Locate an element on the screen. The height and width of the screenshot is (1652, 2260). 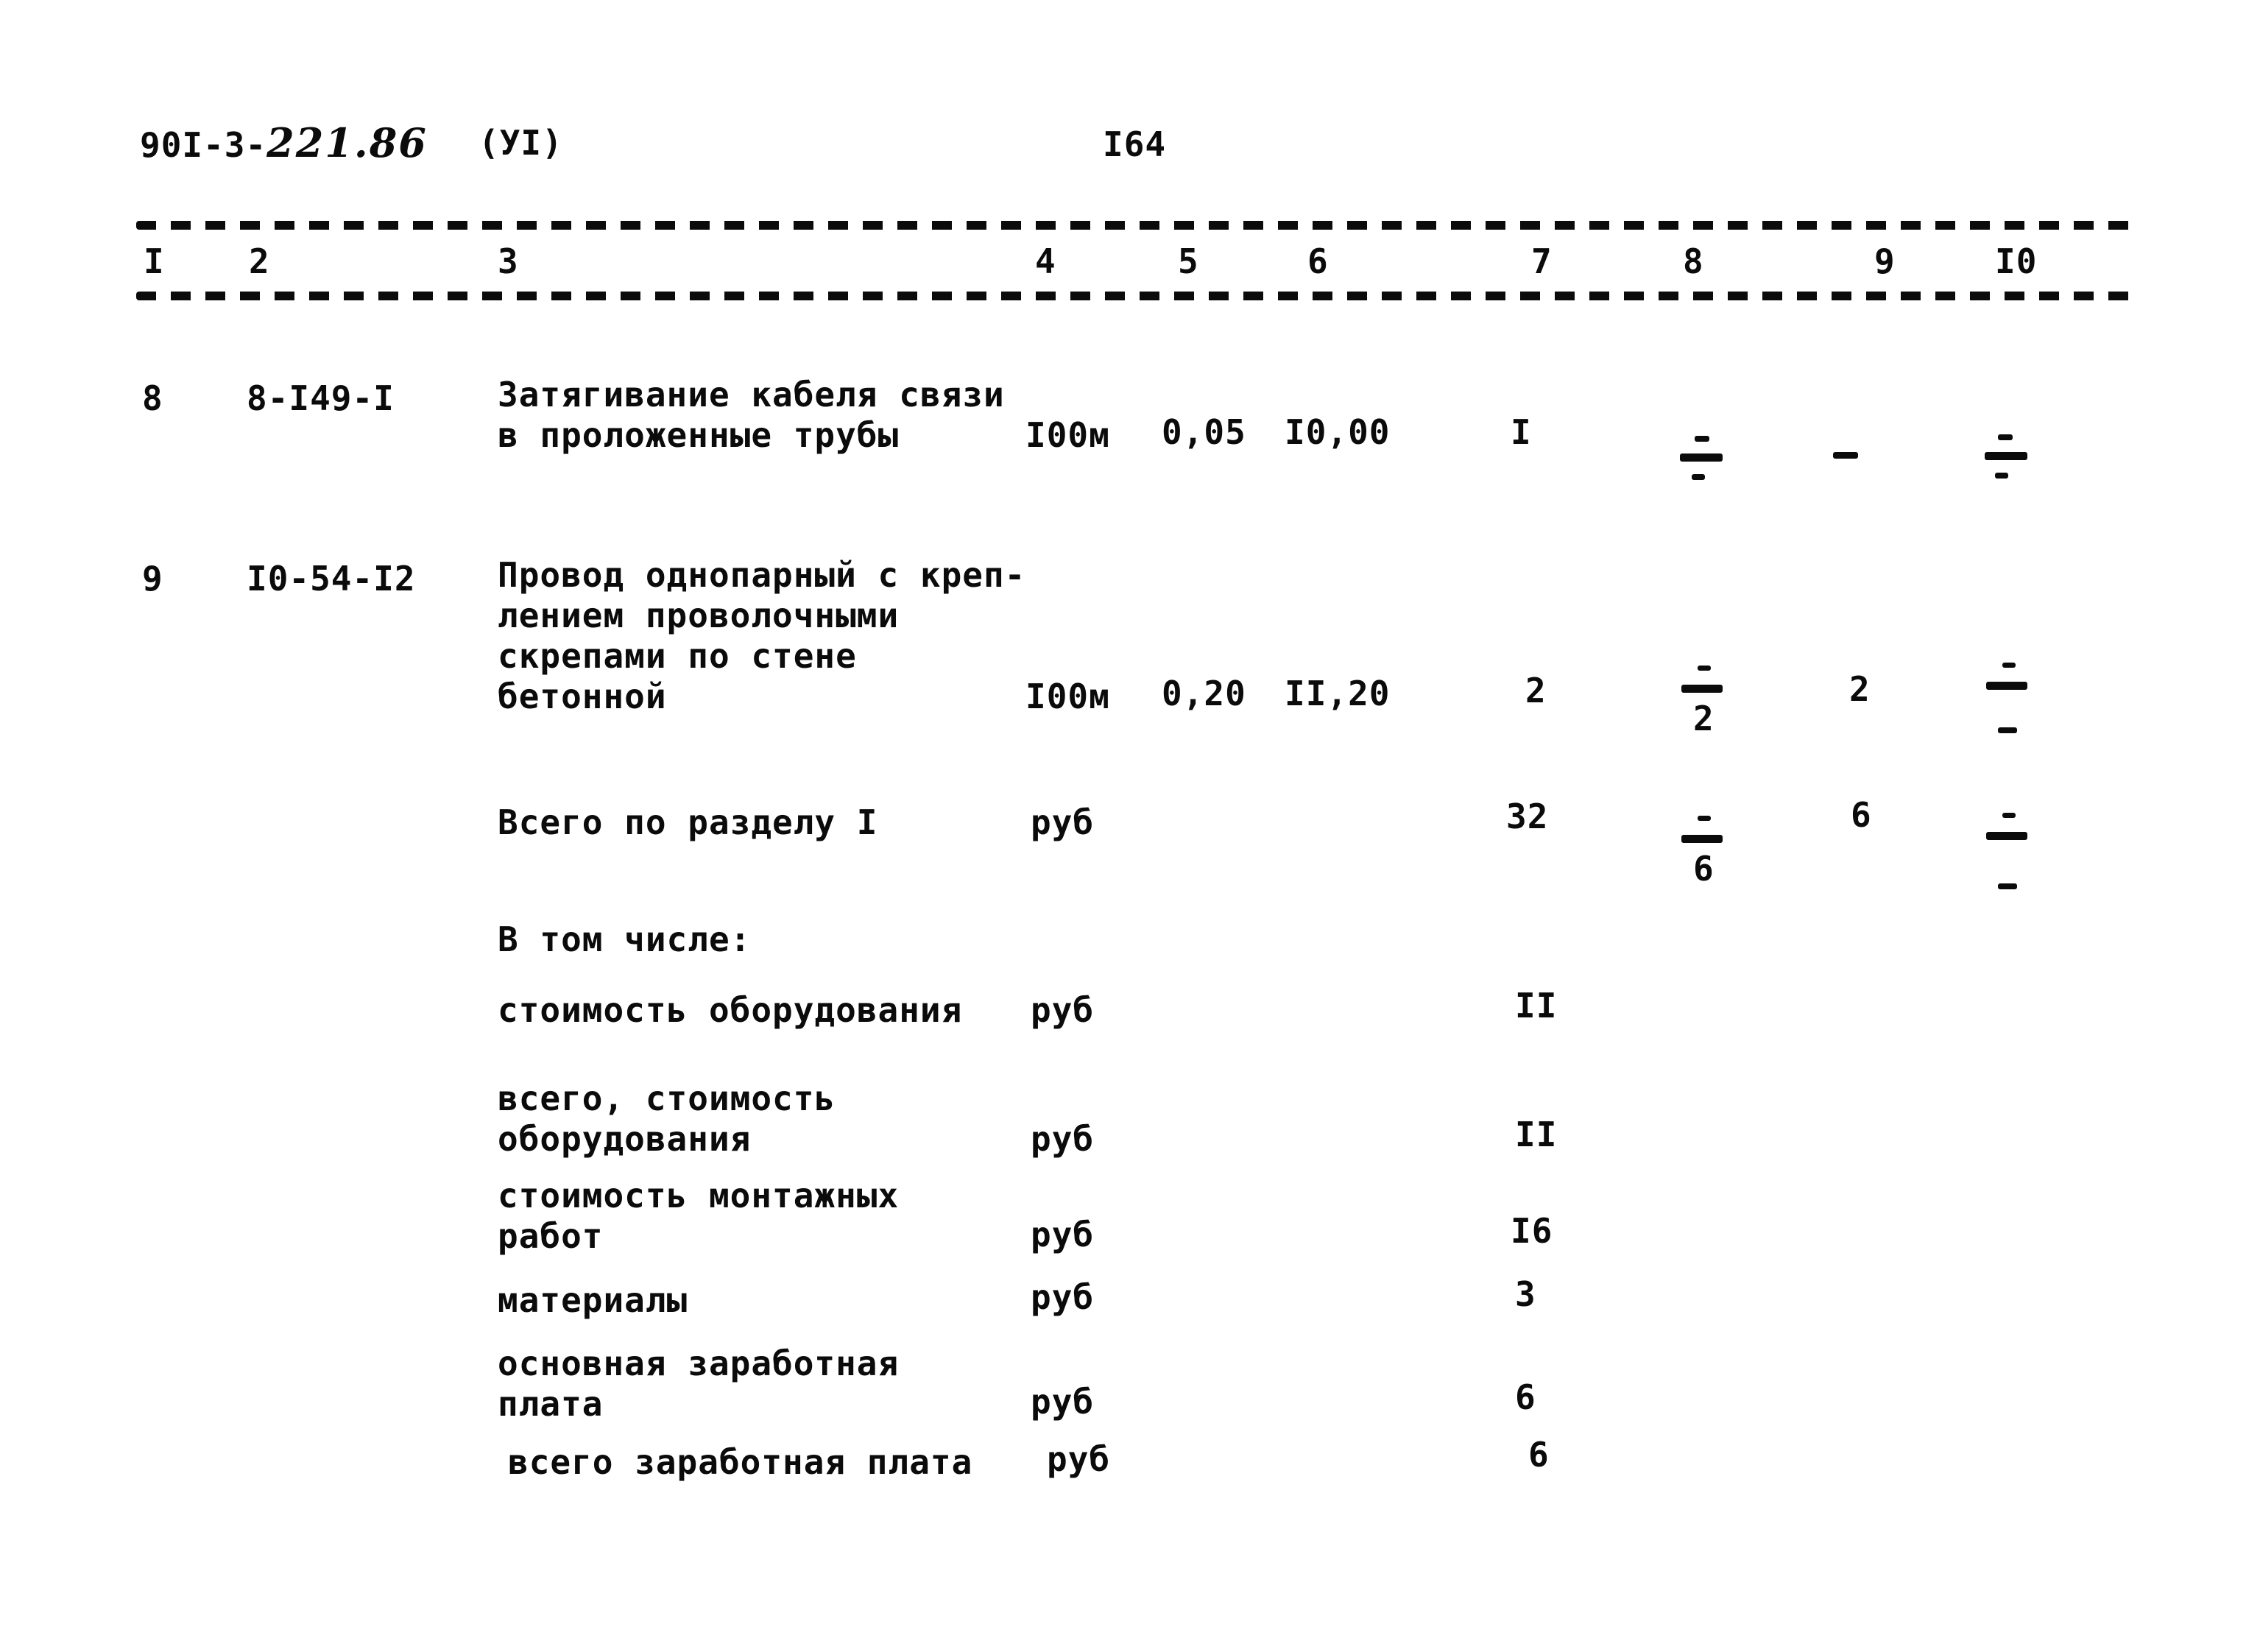
row9-col9-value: 2 is located at coordinates (1860, 689).